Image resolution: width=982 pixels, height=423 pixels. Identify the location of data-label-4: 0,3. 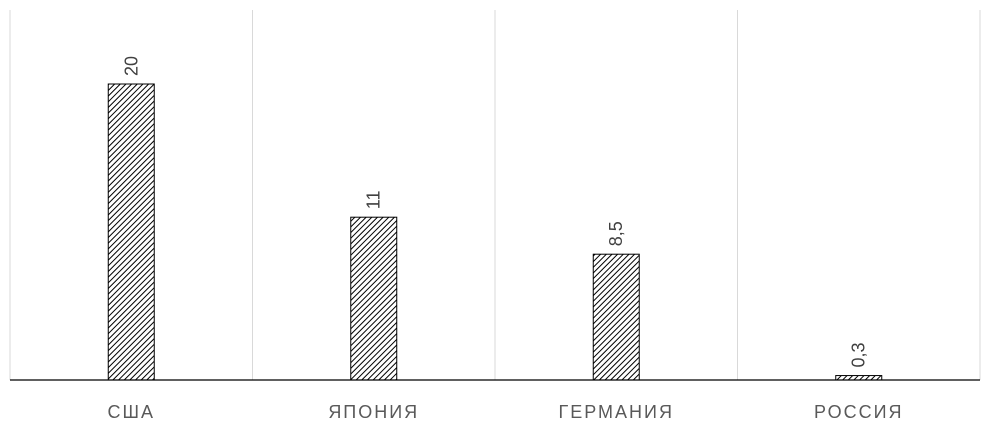
(859, 355).